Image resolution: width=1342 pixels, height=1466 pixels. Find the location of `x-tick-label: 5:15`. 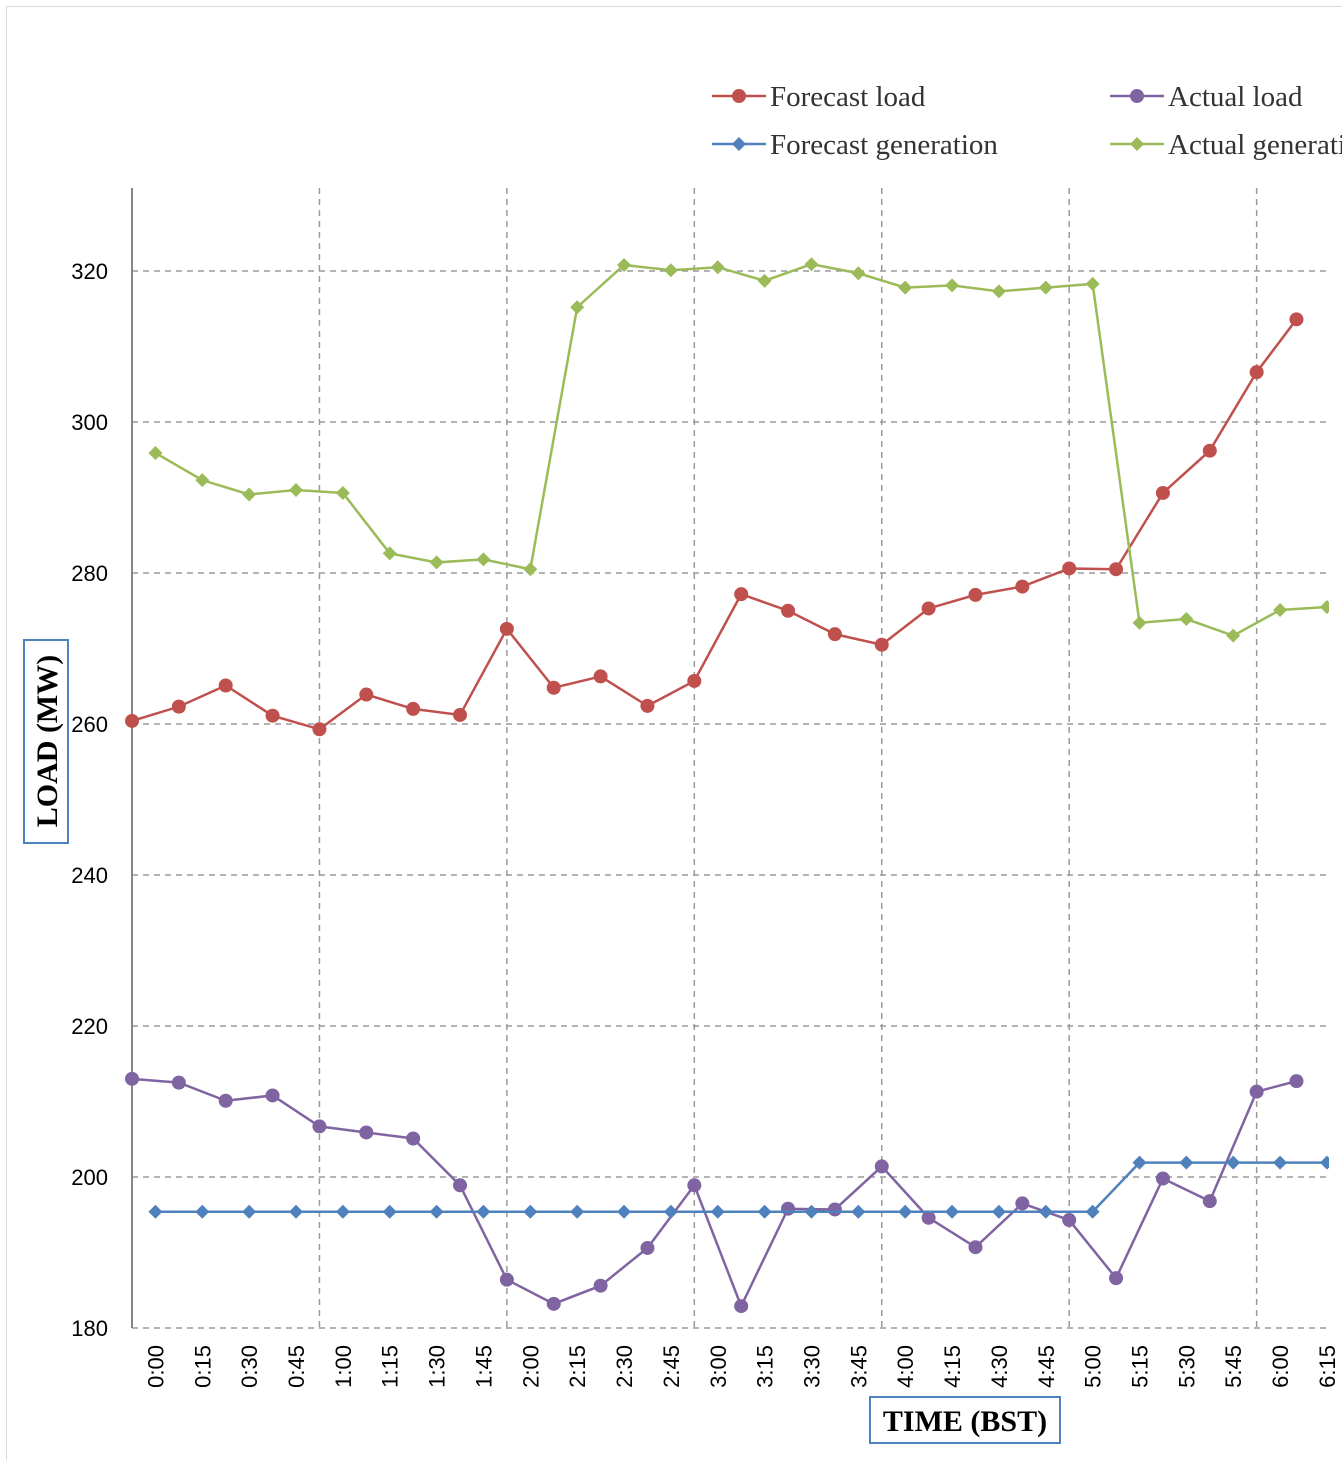

x-tick-label: 5:15 is located at coordinates (1139, 1366).